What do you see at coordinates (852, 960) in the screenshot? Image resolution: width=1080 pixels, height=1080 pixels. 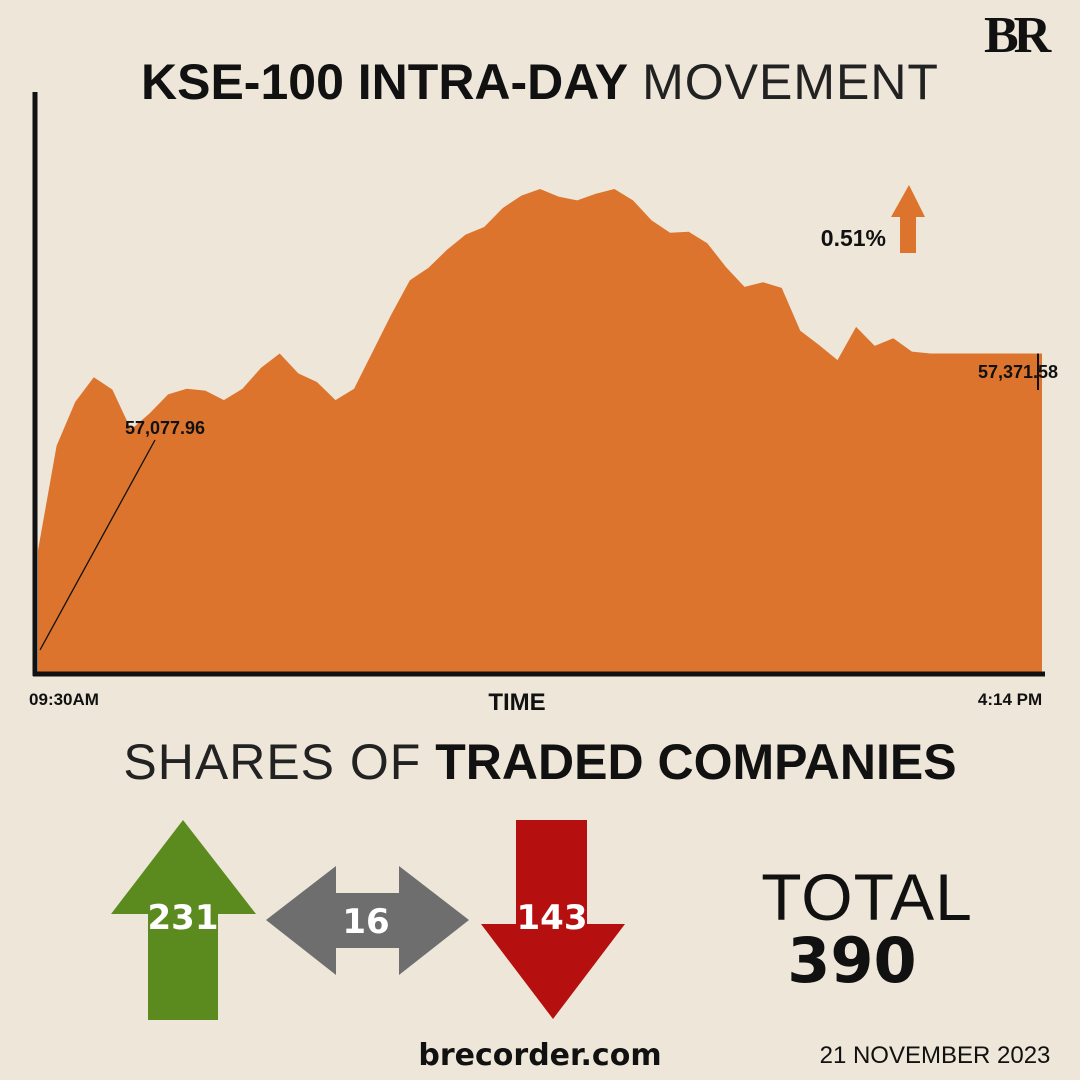 I see `total-value: 390` at bounding box center [852, 960].